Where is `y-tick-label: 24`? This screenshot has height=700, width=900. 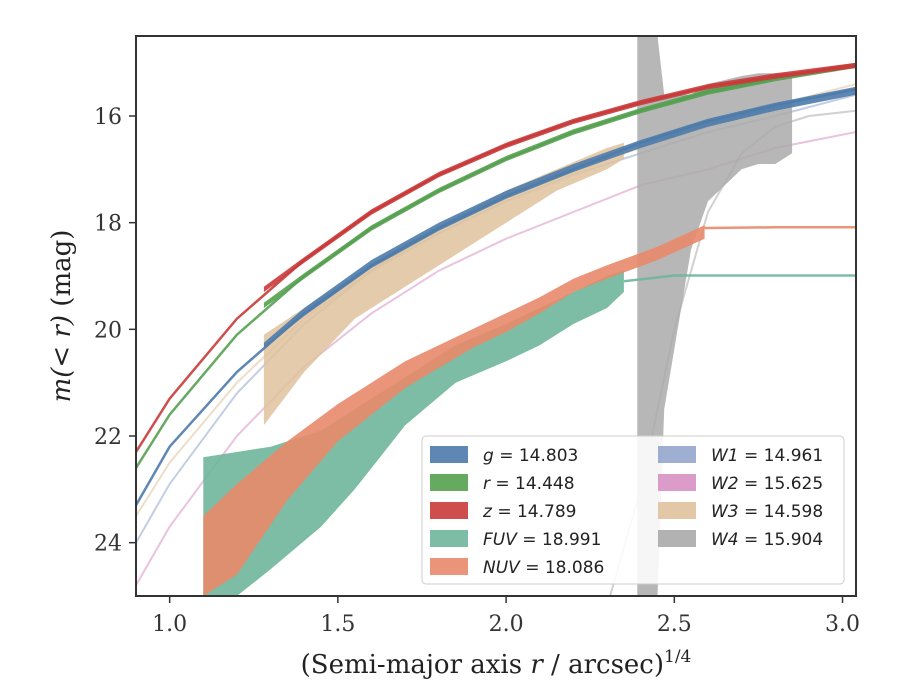
y-tick-label: 24 is located at coordinates (108, 544).